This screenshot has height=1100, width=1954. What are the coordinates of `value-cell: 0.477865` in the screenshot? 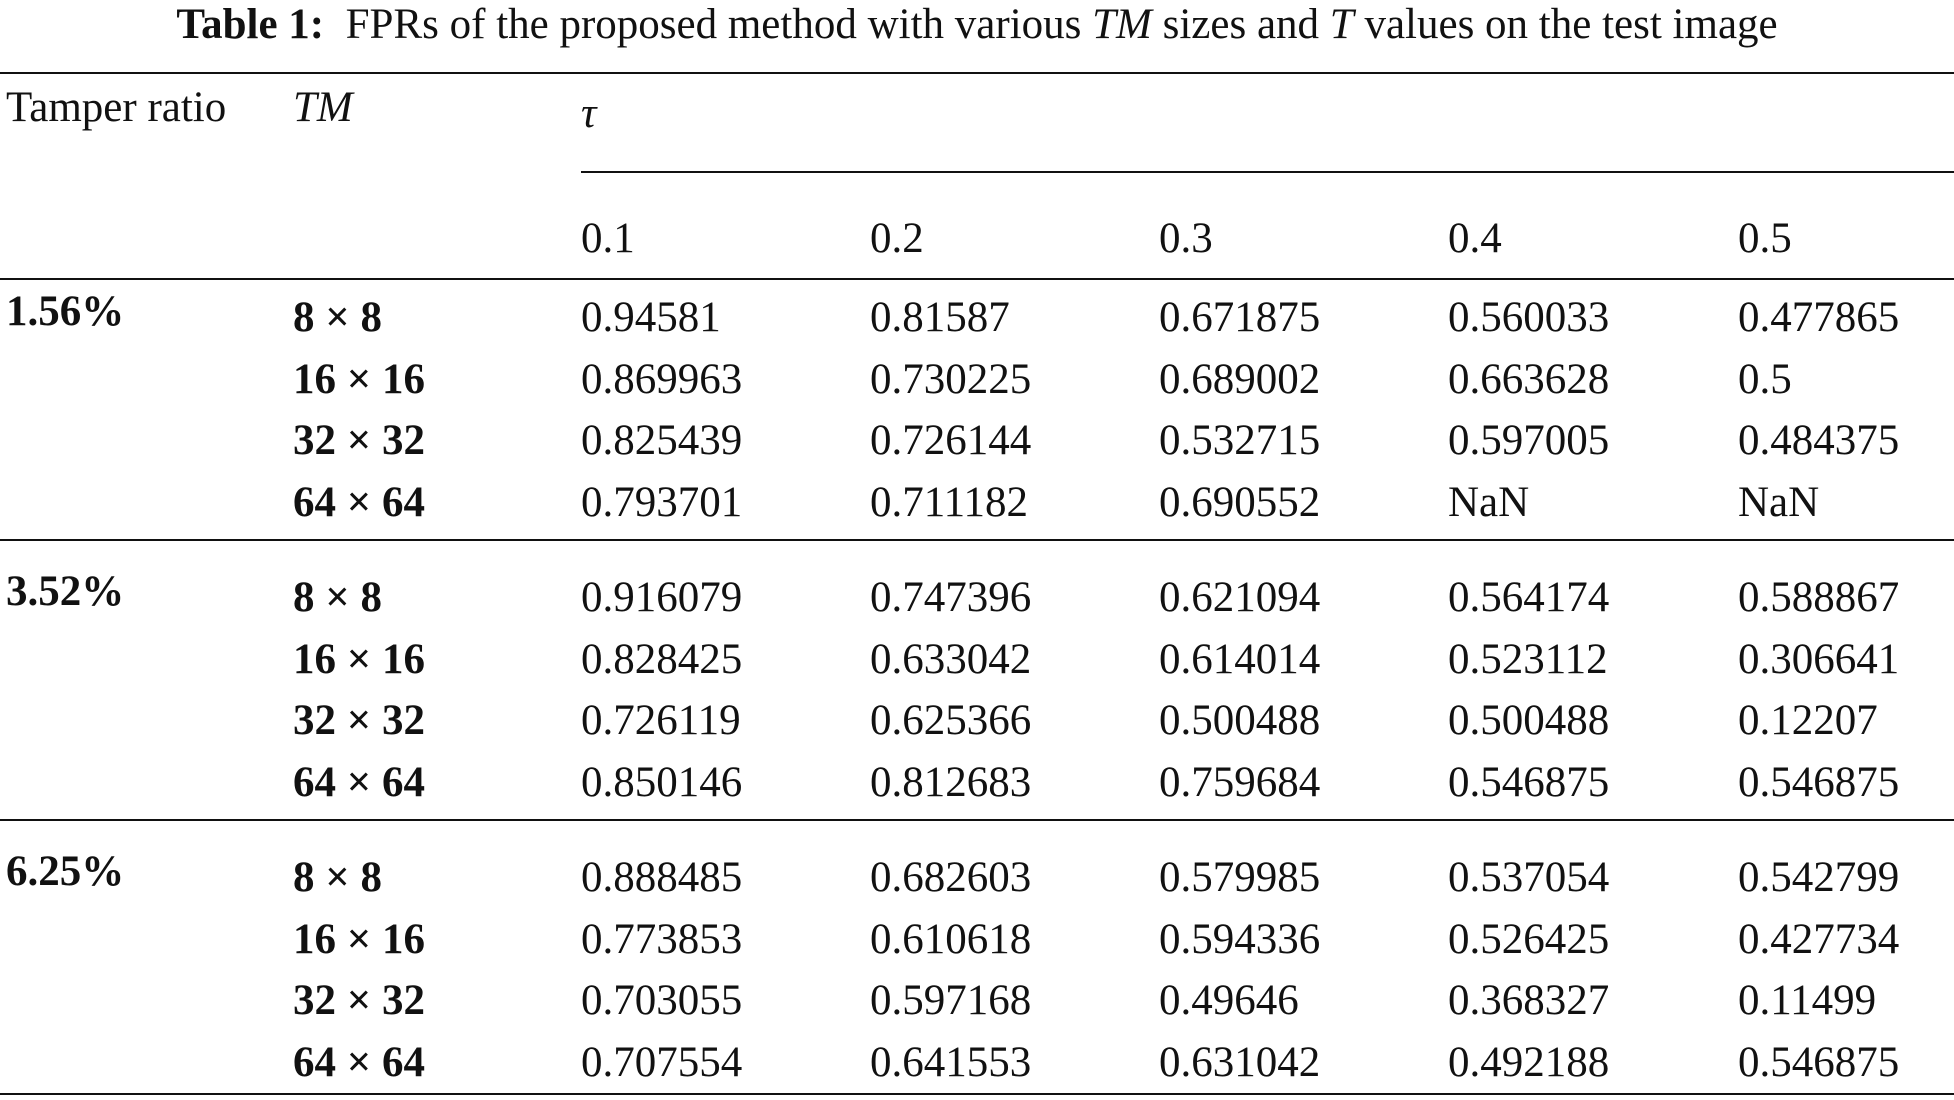 It's located at (1819, 317).